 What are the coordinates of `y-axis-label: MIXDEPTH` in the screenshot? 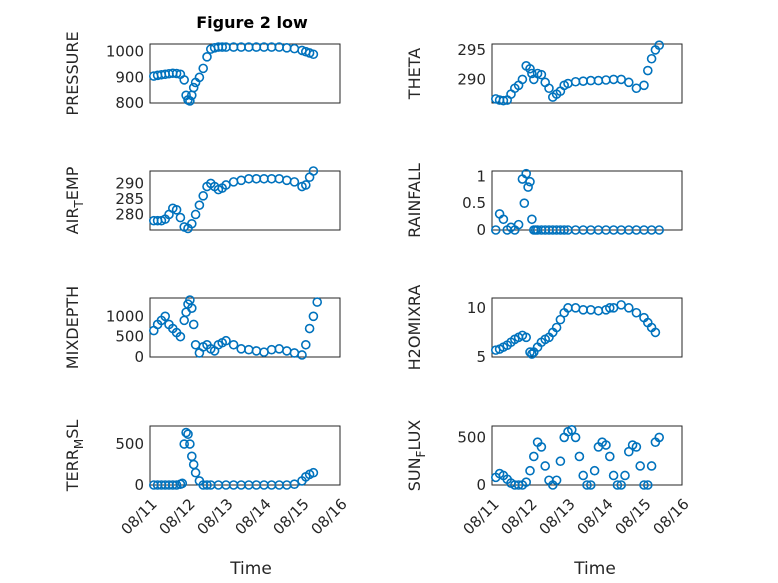 It's located at (72, 327).